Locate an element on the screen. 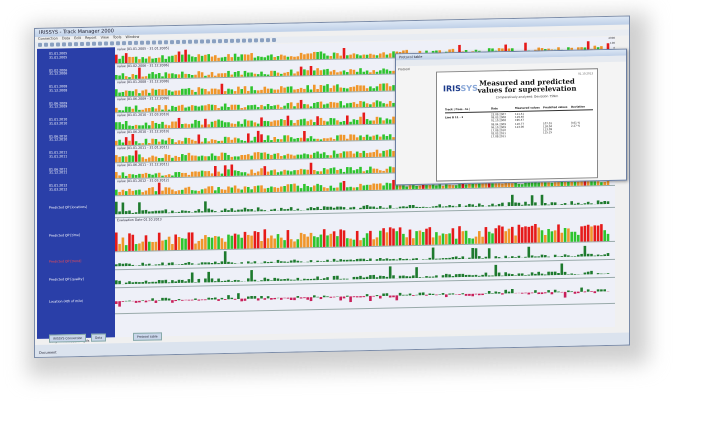 The width and height of the screenshot is (704, 425). menu-item-view: View is located at coordinates (104, 37).